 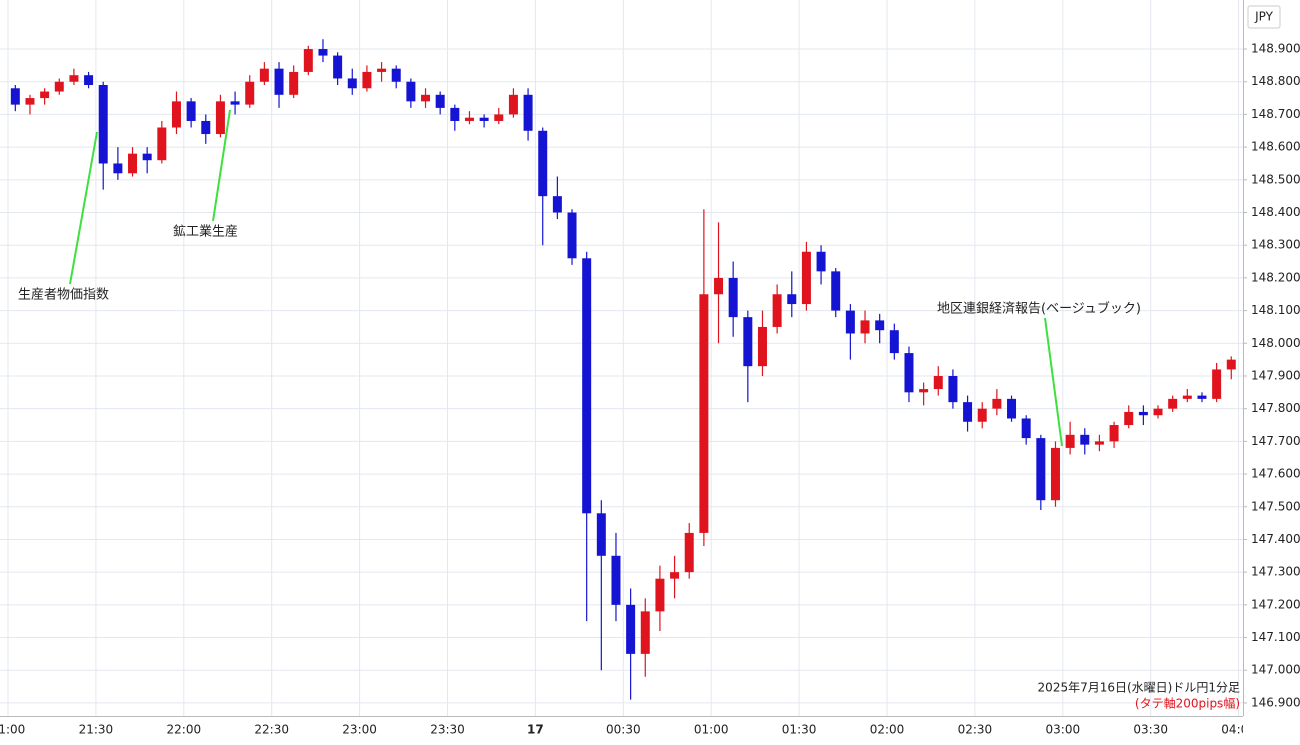 I want to click on x-tick-label: 00:30, so click(x=623, y=730).